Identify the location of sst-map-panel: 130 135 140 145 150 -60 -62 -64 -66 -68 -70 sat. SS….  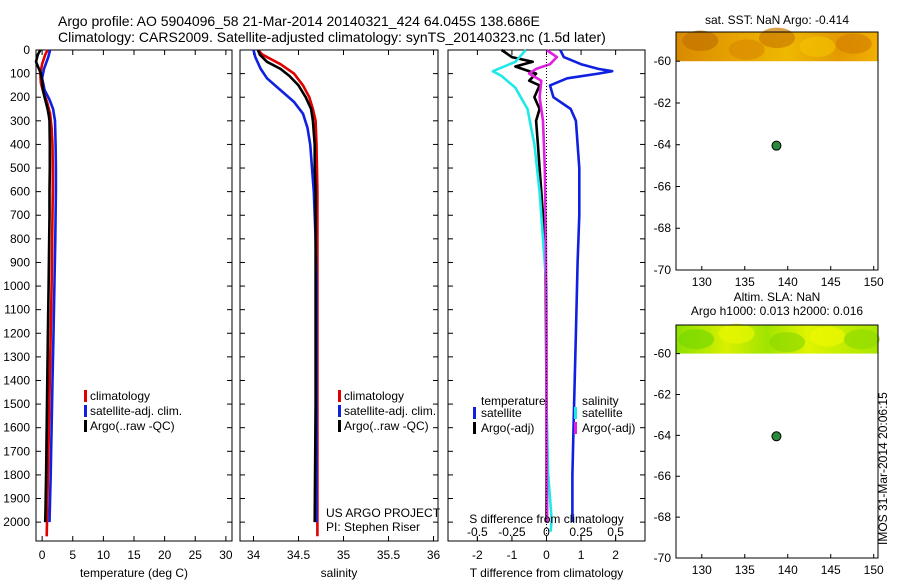
(769, 151).